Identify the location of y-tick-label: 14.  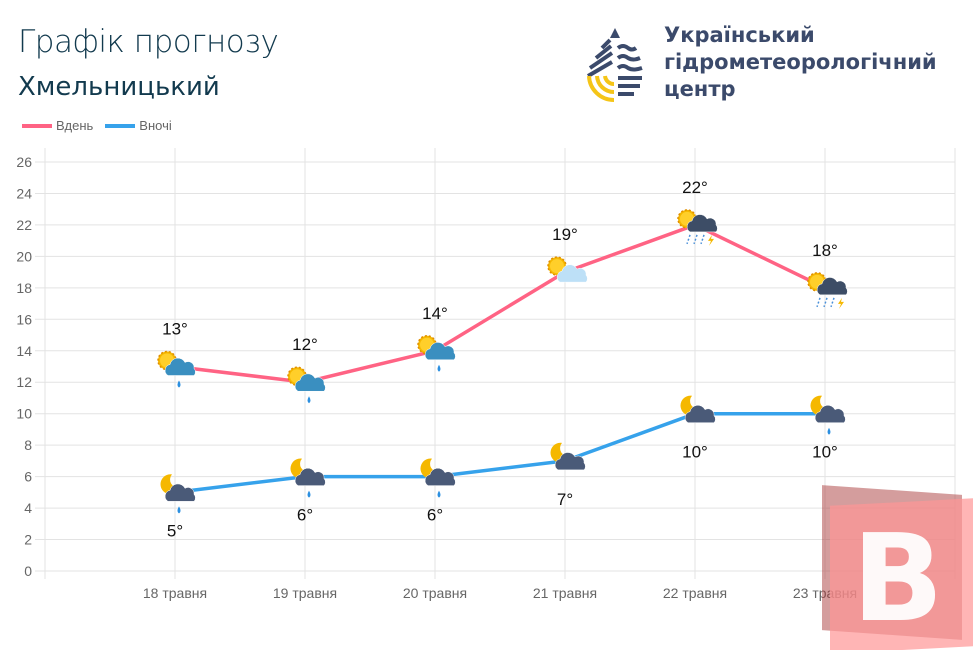
(24, 351).